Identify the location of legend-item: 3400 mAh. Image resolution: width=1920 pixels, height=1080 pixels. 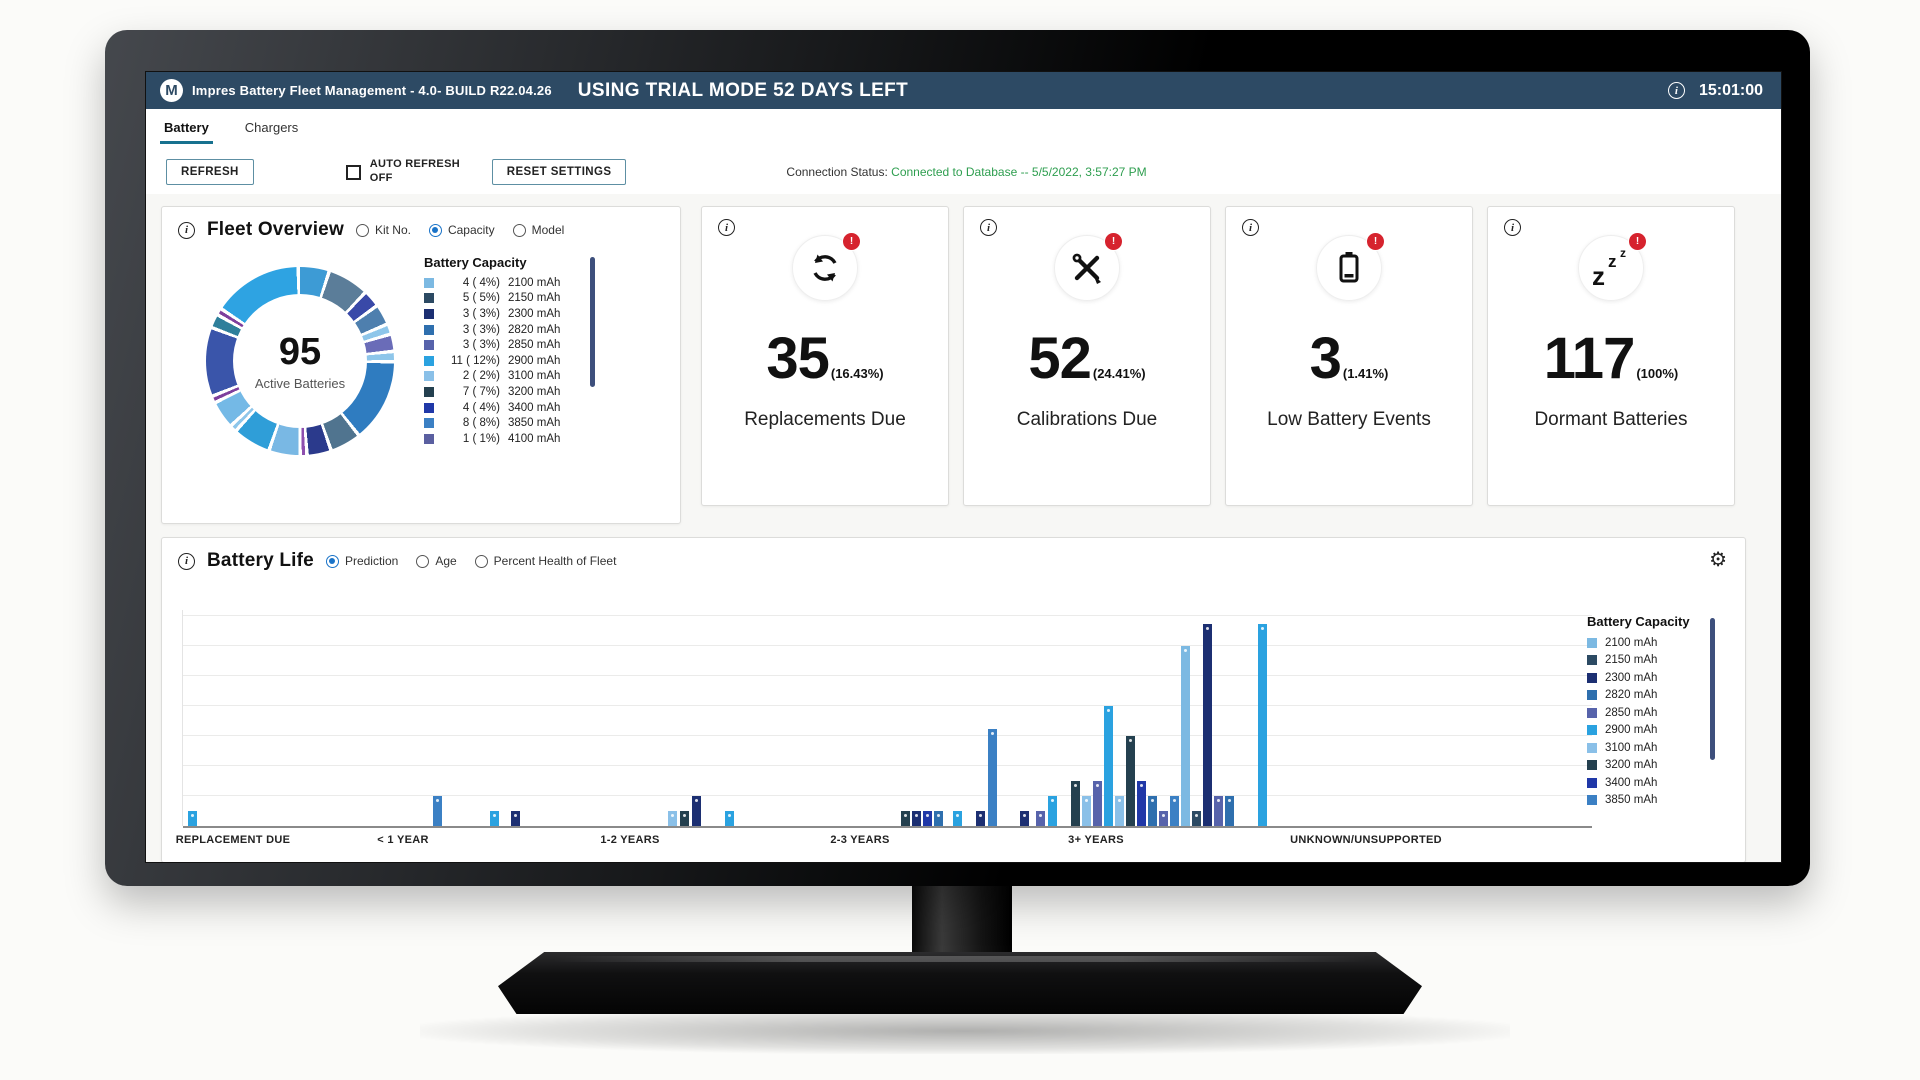
(1652, 783).